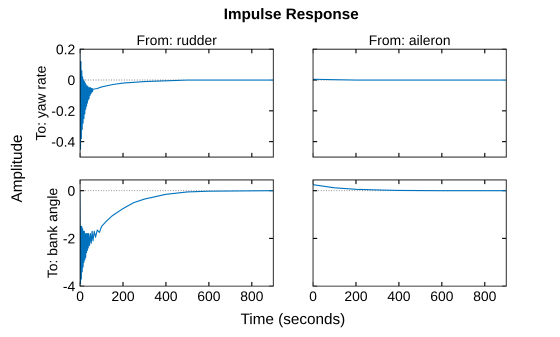 The width and height of the screenshot is (560, 337). Describe the element at coordinates (18, 168) in the screenshot. I see `text: Amplitude` at that location.